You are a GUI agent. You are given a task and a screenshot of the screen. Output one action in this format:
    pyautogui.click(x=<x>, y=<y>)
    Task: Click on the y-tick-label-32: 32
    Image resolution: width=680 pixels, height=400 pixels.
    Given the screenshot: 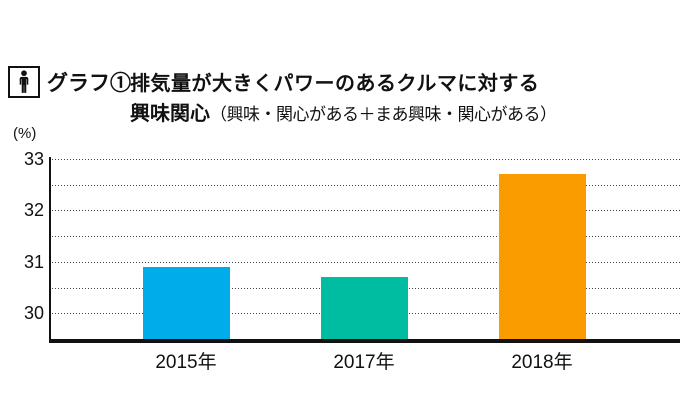 What is the action you would take?
    pyautogui.click(x=33, y=210)
    